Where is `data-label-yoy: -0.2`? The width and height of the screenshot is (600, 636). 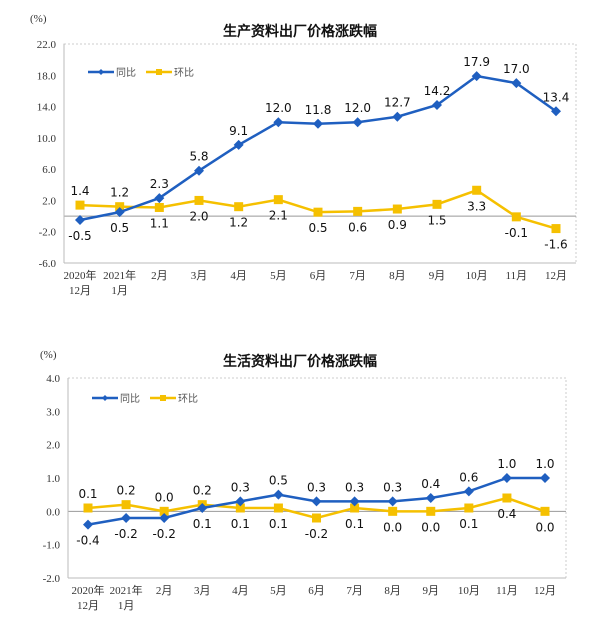 data-label-yoy: -0.2 is located at coordinates (125, 534).